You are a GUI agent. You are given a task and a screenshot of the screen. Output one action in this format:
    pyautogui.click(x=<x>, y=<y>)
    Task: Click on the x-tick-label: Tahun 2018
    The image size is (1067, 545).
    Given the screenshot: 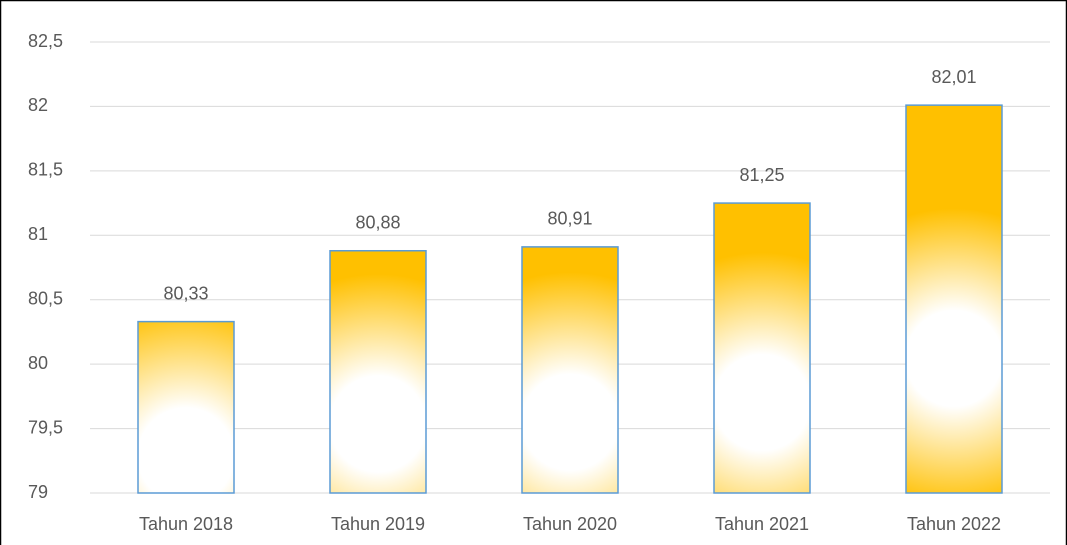 What is the action you would take?
    pyautogui.click(x=186, y=524)
    